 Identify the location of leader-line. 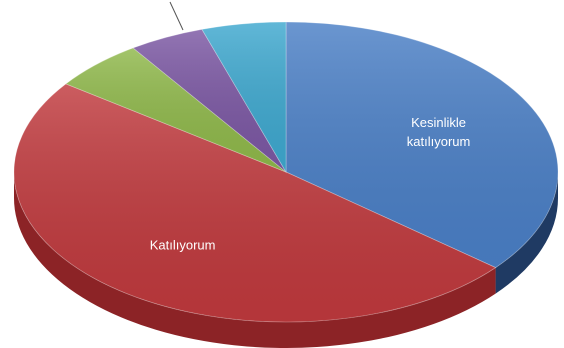
(176, 16).